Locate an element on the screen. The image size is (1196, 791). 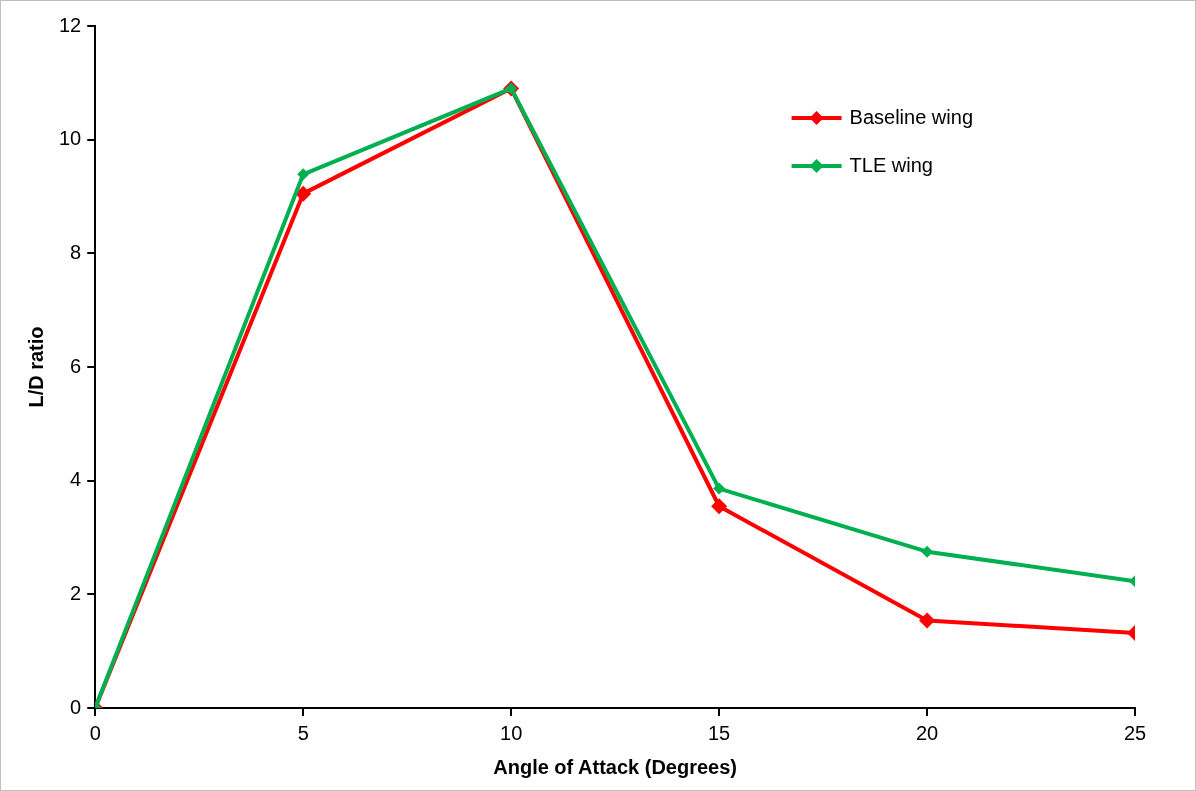
x-axis-title: Angle of Attack (Degrees) is located at coordinates (615, 766).